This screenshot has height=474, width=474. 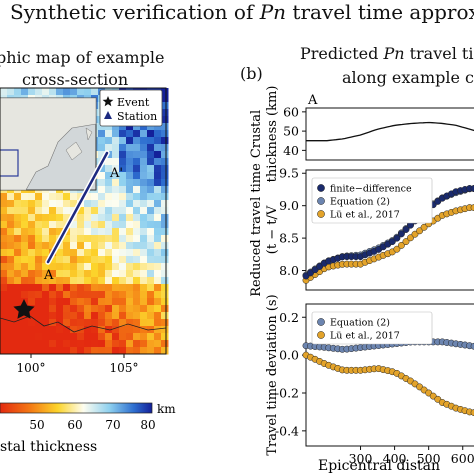 What do you see at coordinates (289, 205) in the screenshot?
I see `y-tick-label: 9.0` at bounding box center [289, 205].